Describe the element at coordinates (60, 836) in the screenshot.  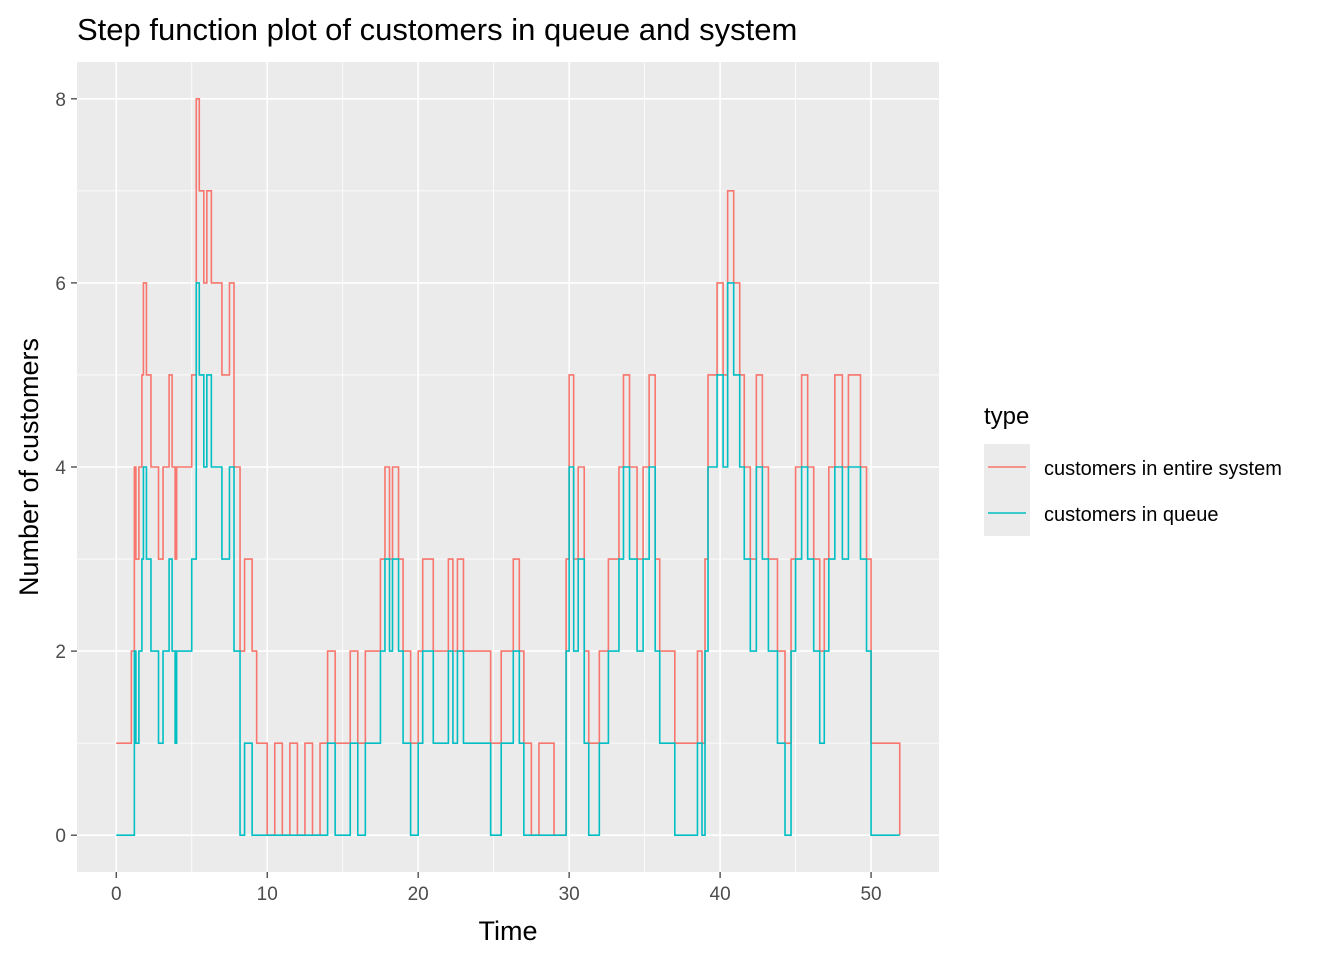
I see `y-tick-label: 0` at that location.